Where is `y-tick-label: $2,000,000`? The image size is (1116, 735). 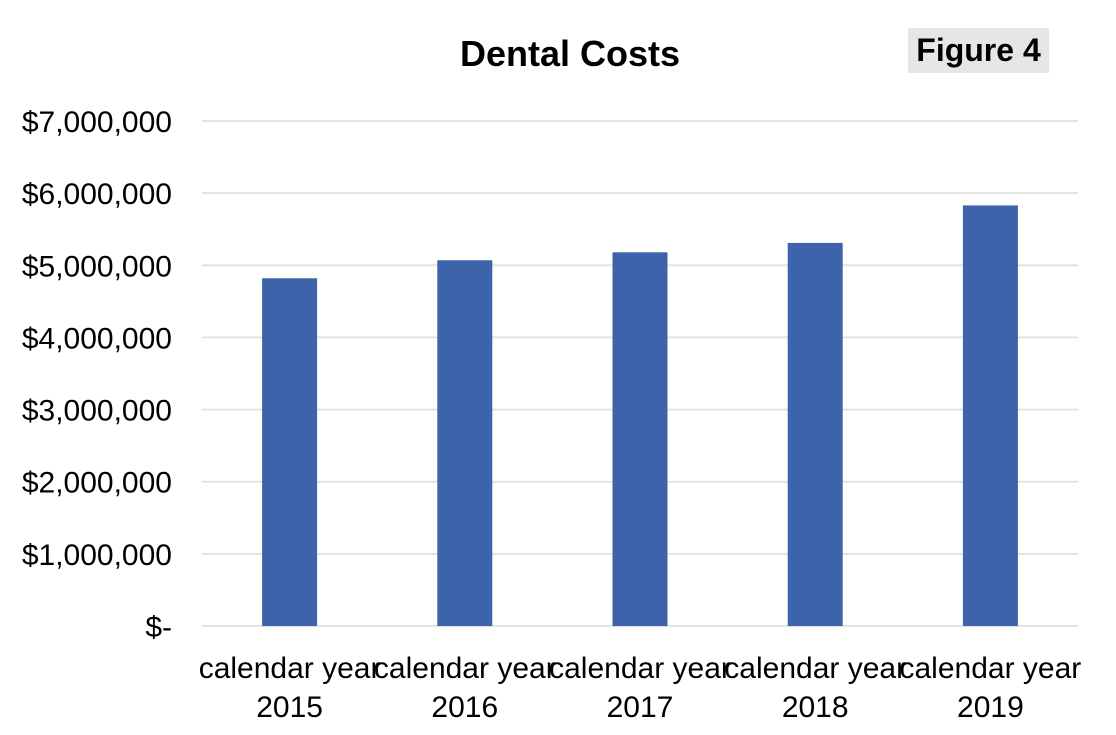
y-tick-label: $2,000,000 is located at coordinates (97, 483).